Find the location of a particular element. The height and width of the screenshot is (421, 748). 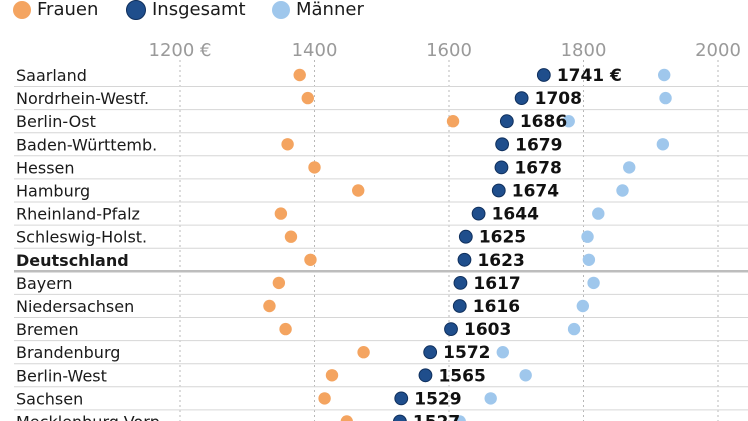

row-label: Mecklenburg-Vorp. is located at coordinates (90, 417).